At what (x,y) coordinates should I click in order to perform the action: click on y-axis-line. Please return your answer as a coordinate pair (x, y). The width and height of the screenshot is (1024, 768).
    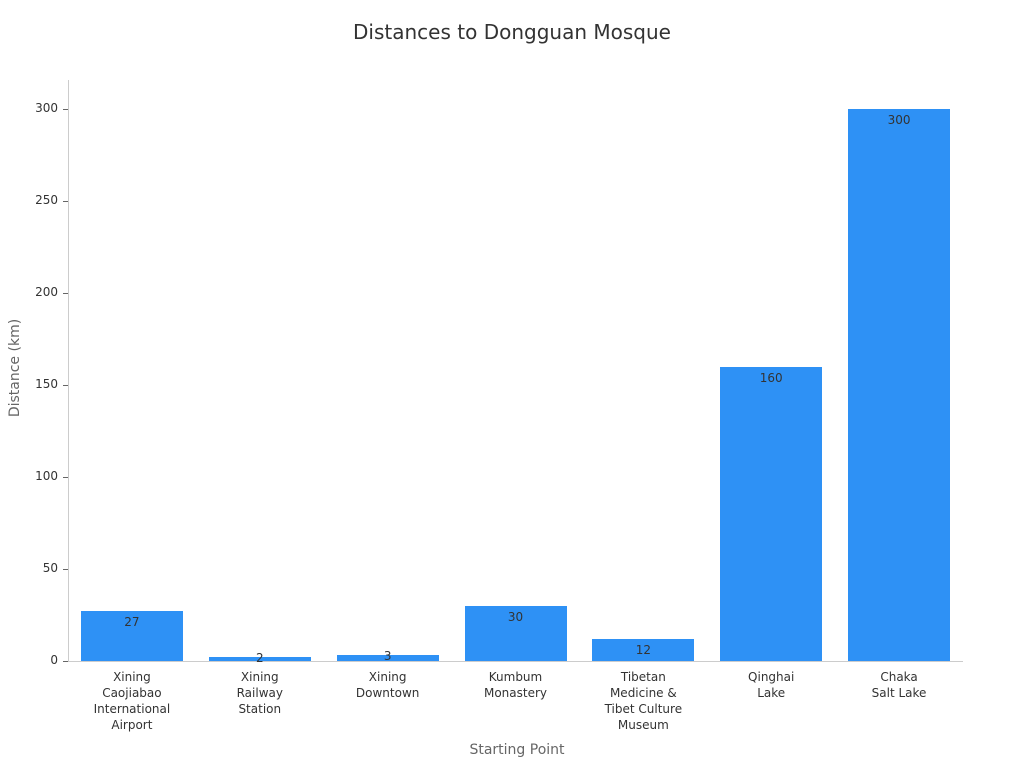
    Looking at the image, I should click on (68, 370).